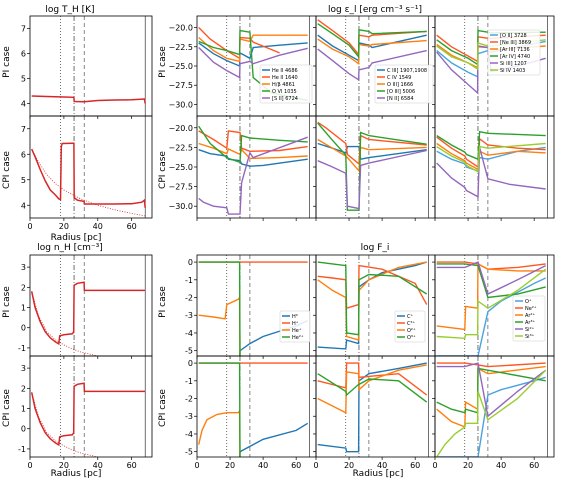 The width and height of the screenshot is (562, 480). Describe the element at coordinates (163, 62) in the screenshot. I see `row-label-emis-pi: PI case` at that location.